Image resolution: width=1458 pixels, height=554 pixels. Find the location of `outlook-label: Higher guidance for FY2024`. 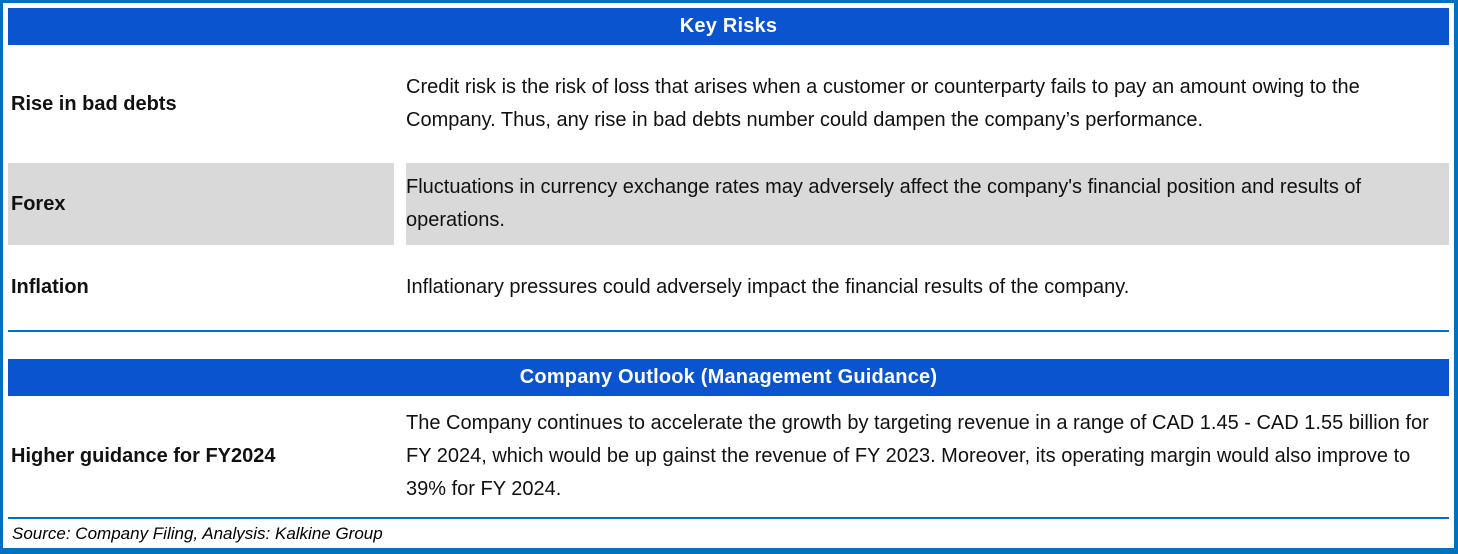

outlook-label: Higher guidance for FY2024 is located at coordinates (143, 456).